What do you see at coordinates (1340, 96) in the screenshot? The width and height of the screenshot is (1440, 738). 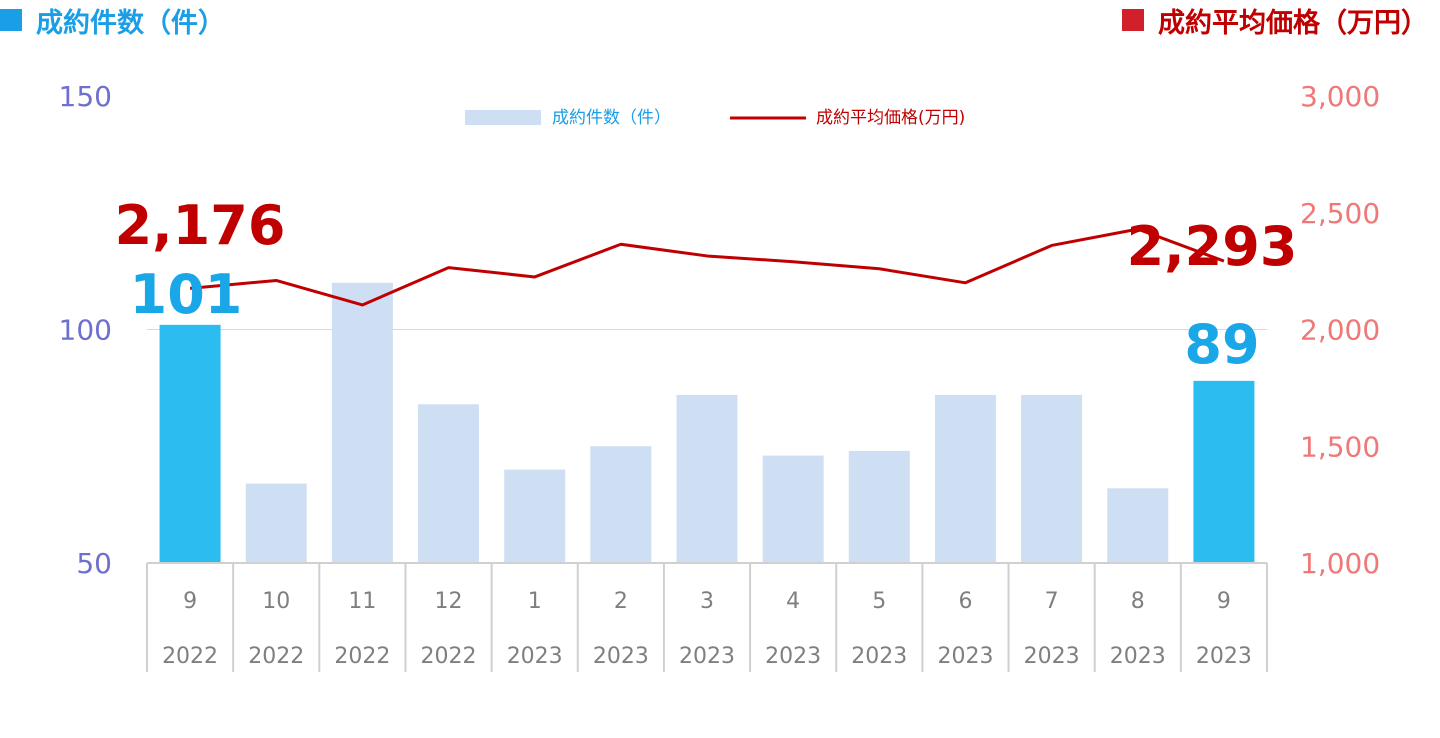 I see `right-tick-label: 3,000` at bounding box center [1340, 96].